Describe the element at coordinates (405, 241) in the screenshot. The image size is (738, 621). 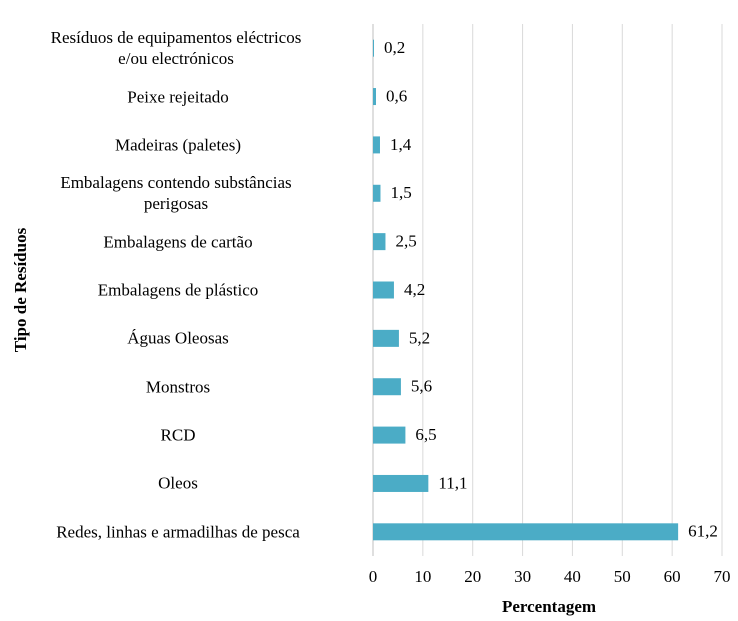
I see `value-label: 2,5` at that location.